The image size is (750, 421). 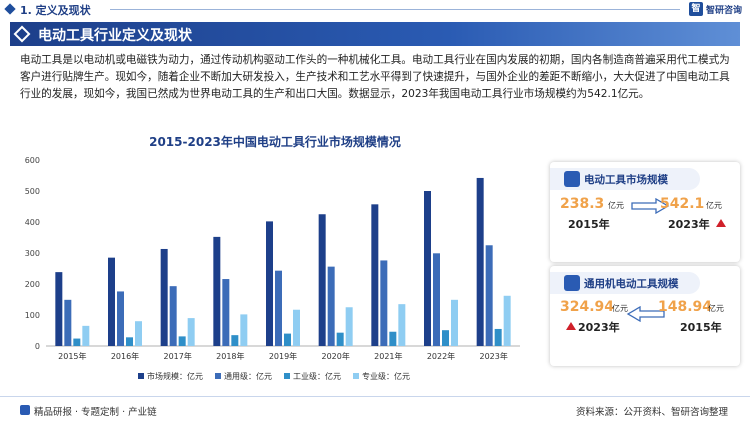 I want to click on x-tick-label: 2021年, so click(x=388, y=356).